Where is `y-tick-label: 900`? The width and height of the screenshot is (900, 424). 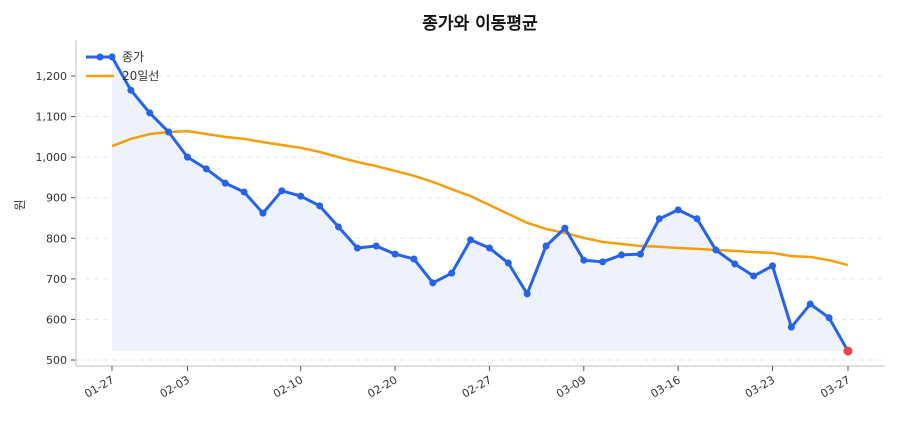
y-tick-label: 900 is located at coordinates (56, 198).